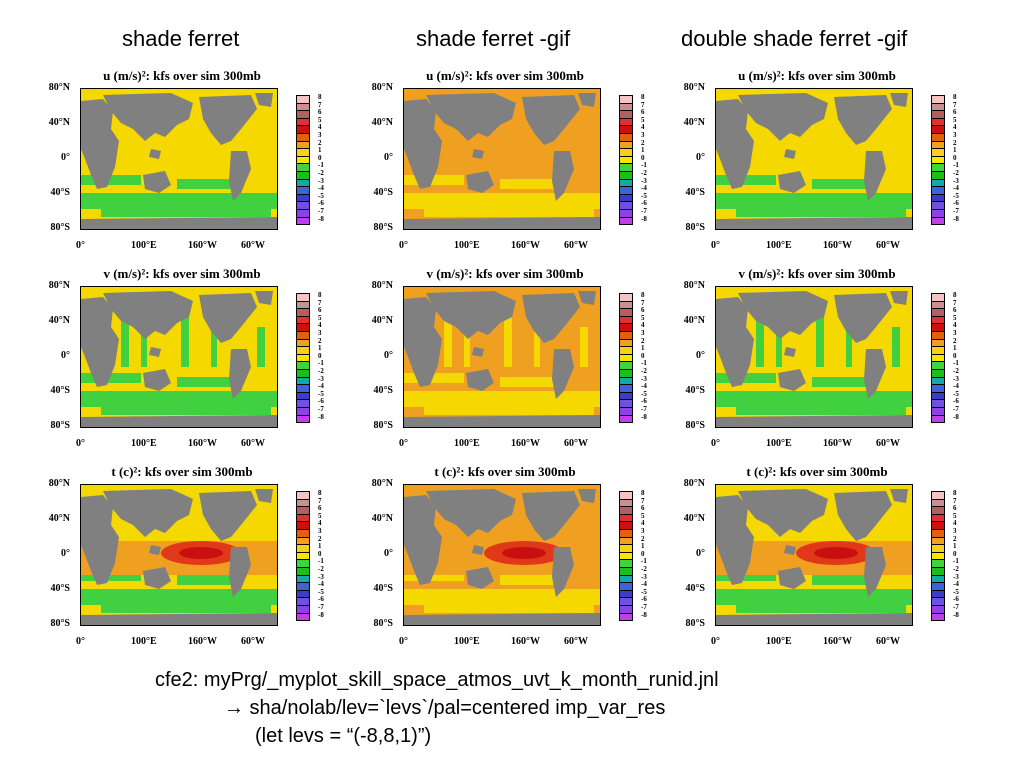 Image resolution: width=1024 pixels, height=768 pixels. What do you see at coordinates (643, 325) in the screenshot?
I see `colorbar-label: 4` at bounding box center [643, 325].